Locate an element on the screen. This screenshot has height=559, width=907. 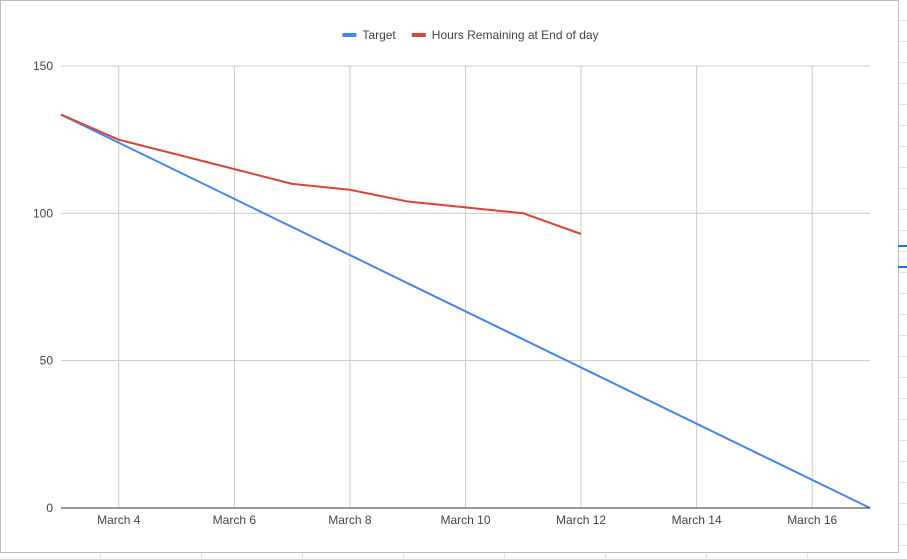
x-tick-label: March 8 is located at coordinates (350, 520).